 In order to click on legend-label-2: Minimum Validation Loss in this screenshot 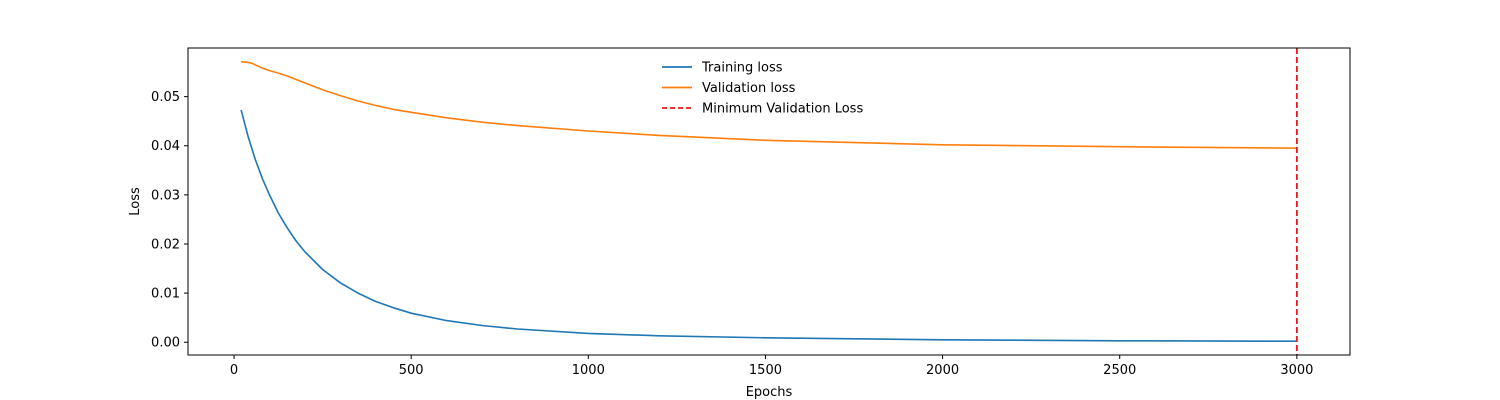, I will do `click(782, 109)`.